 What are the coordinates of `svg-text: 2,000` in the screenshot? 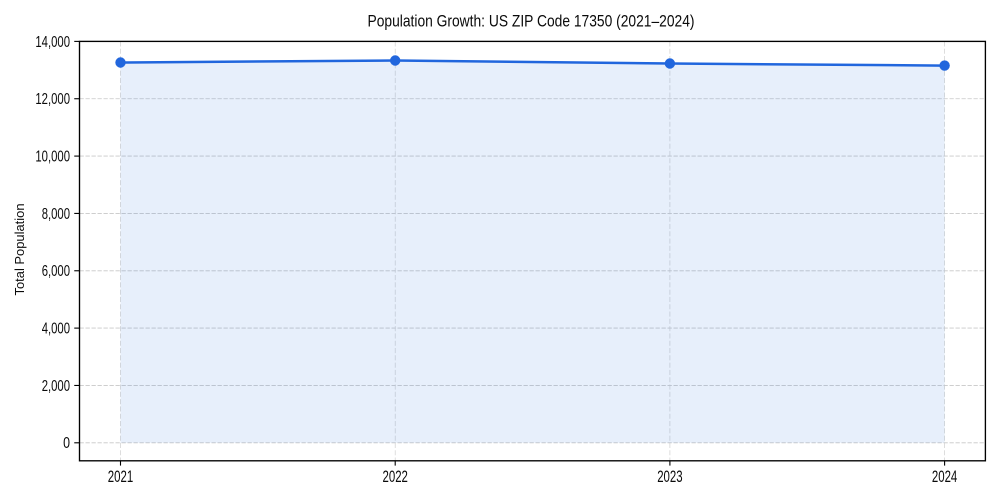 It's located at (56, 386).